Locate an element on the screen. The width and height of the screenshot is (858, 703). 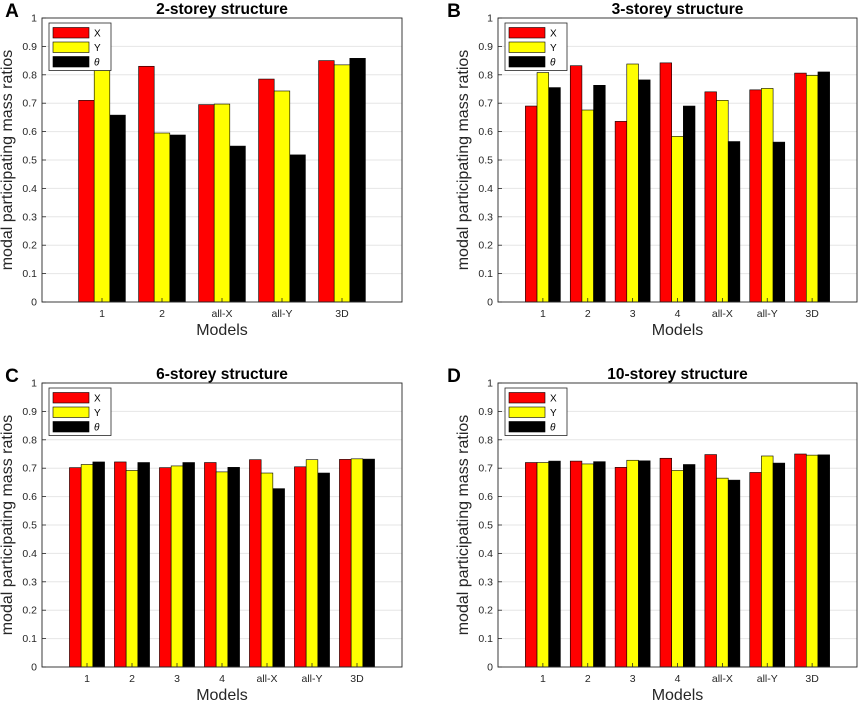
panel-letter: C is located at coordinates (12, 376).